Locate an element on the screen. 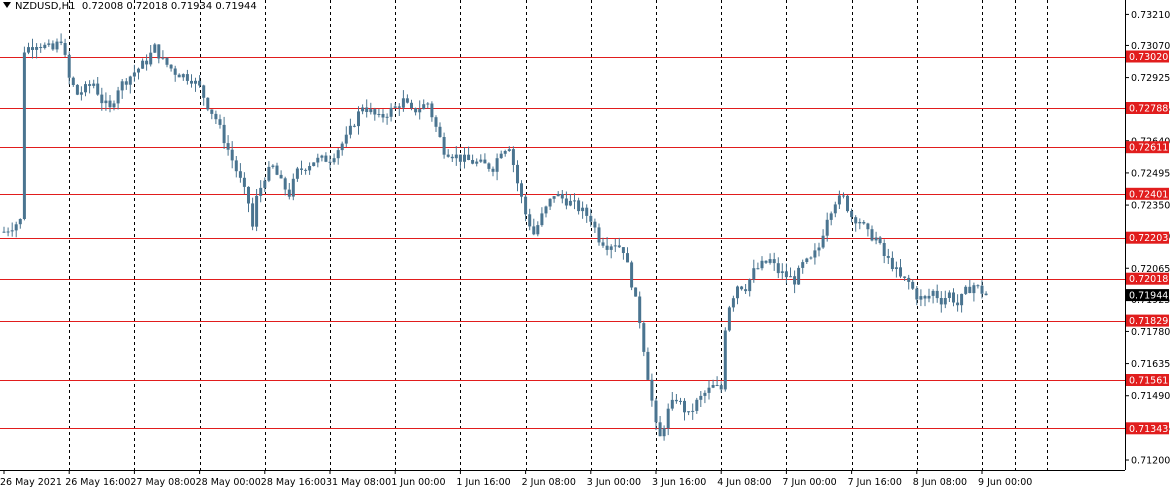 This screenshot has height=497, width=1173. ohlc-values: 0.72008 0.72018 0.71934 0.71944 is located at coordinates (169, 6).